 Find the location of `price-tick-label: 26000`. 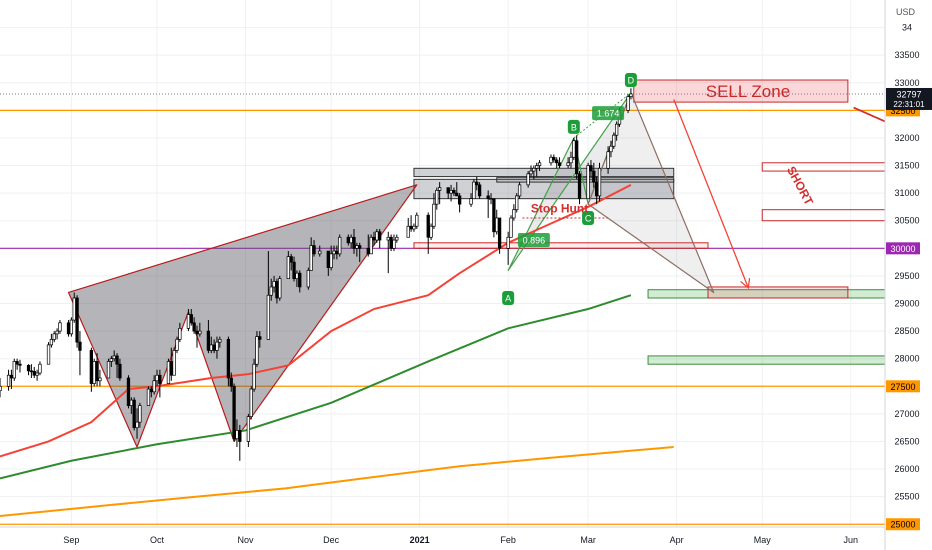

price-tick-label: 26000 is located at coordinates (906, 469).